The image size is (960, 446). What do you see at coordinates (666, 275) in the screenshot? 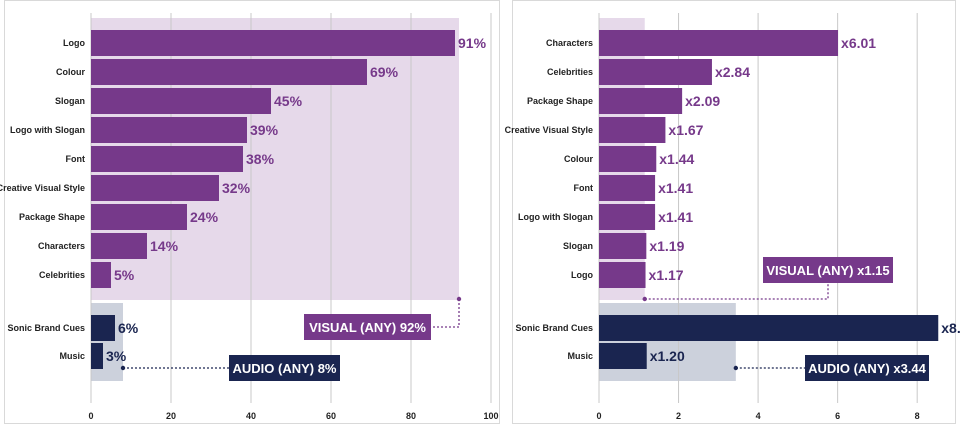
I see `value-label: x1.17` at bounding box center [666, 275].